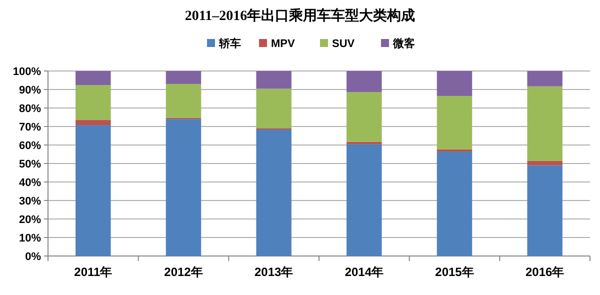 This screenshot has height=295, width=600. I want to click on y-tick-label: 80%, so click(30, 109).